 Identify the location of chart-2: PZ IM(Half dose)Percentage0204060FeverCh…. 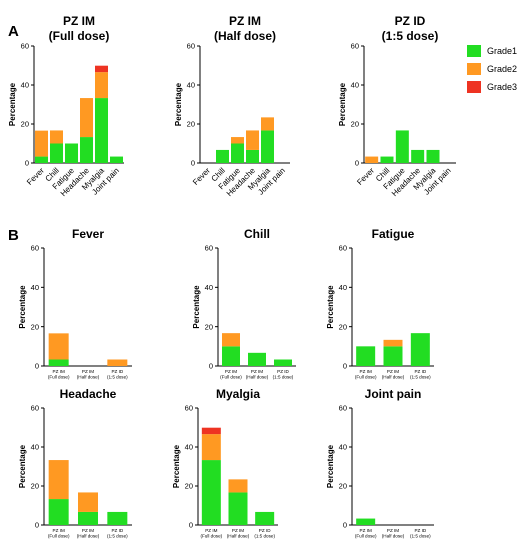
(232, 106).